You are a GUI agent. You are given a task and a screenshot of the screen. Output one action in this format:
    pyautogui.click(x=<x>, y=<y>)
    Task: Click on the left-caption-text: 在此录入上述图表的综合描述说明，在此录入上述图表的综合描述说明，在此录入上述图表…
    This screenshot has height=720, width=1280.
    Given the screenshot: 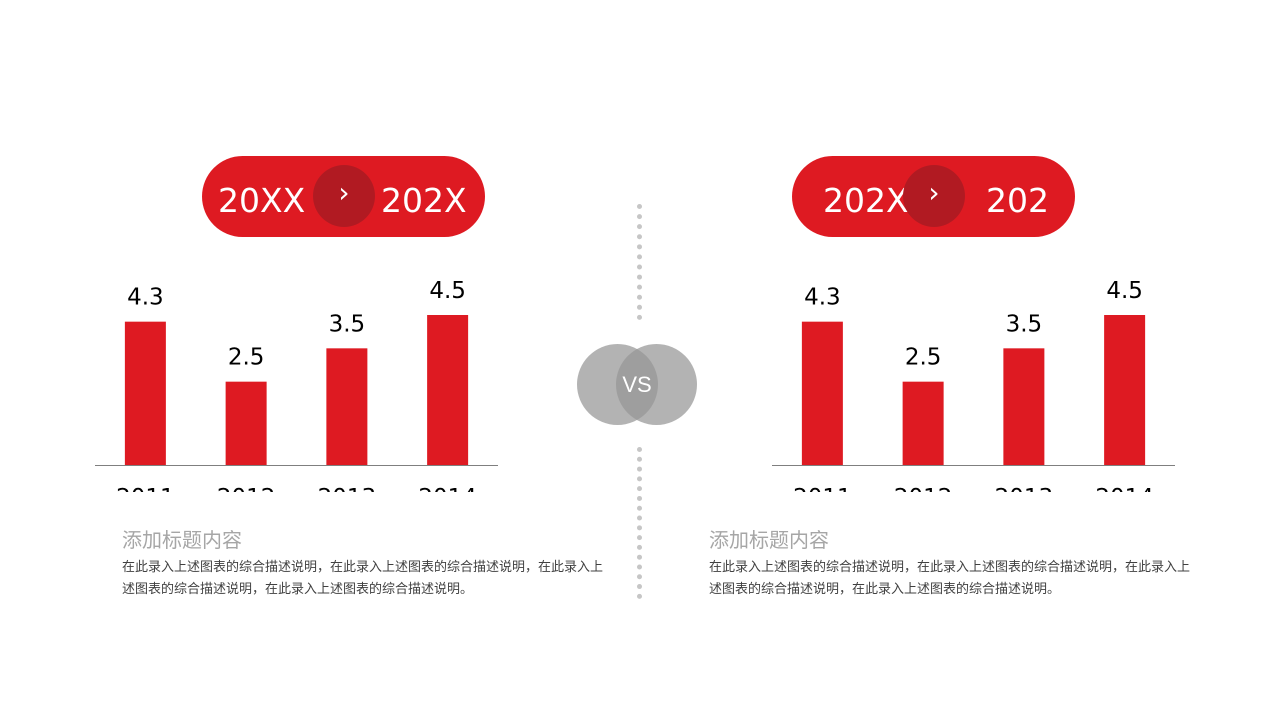 What is the action you would take?
    pyautogui.click(x=363, y=578)
    